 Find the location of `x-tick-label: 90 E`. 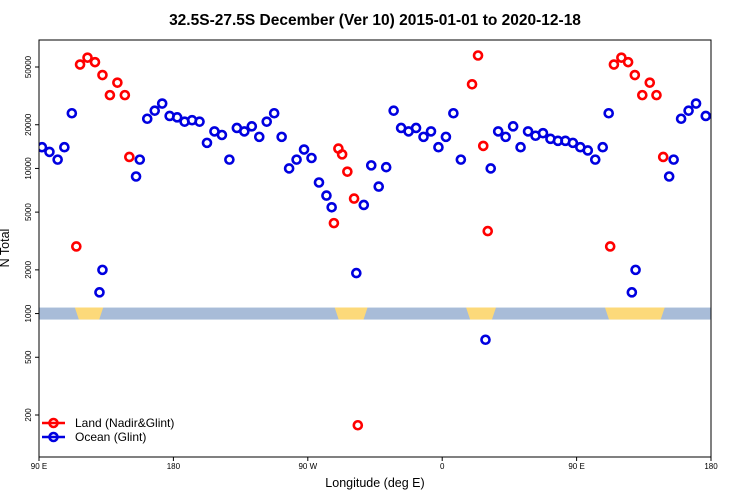

x-tick-label: 90 E is located at coordinates (39, 466).